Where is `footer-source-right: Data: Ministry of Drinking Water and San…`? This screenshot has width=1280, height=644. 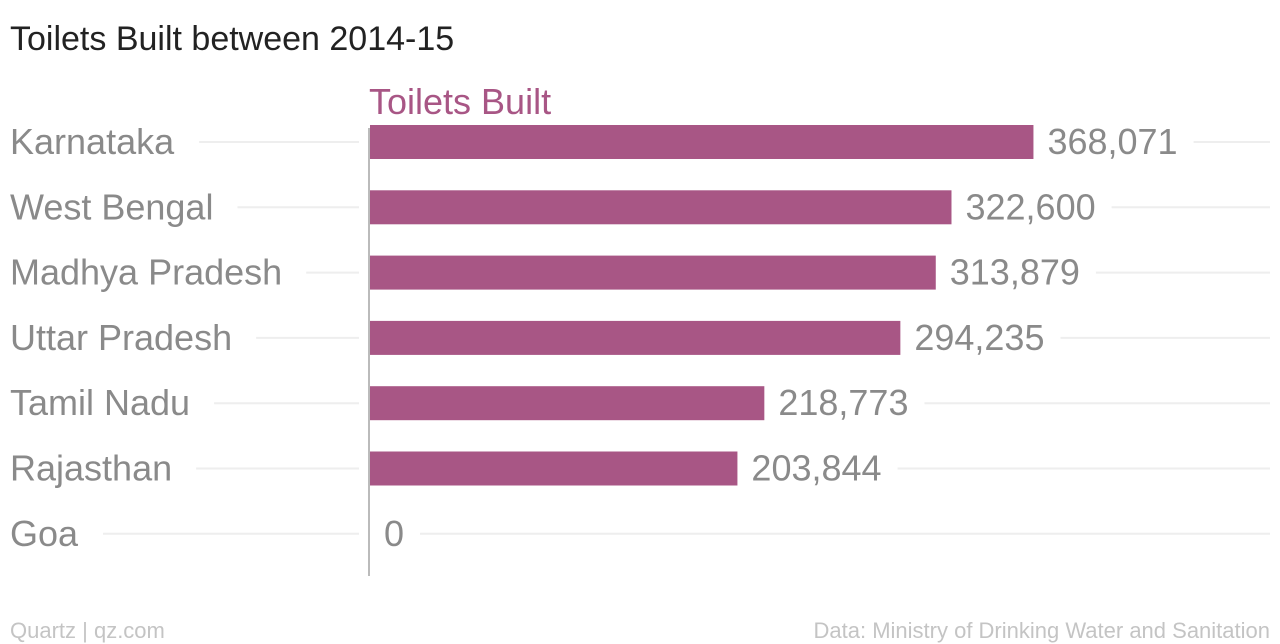 footer-source-right: Data: Ministry of Drinking Water and San… is located at coordinates (1042, 630).